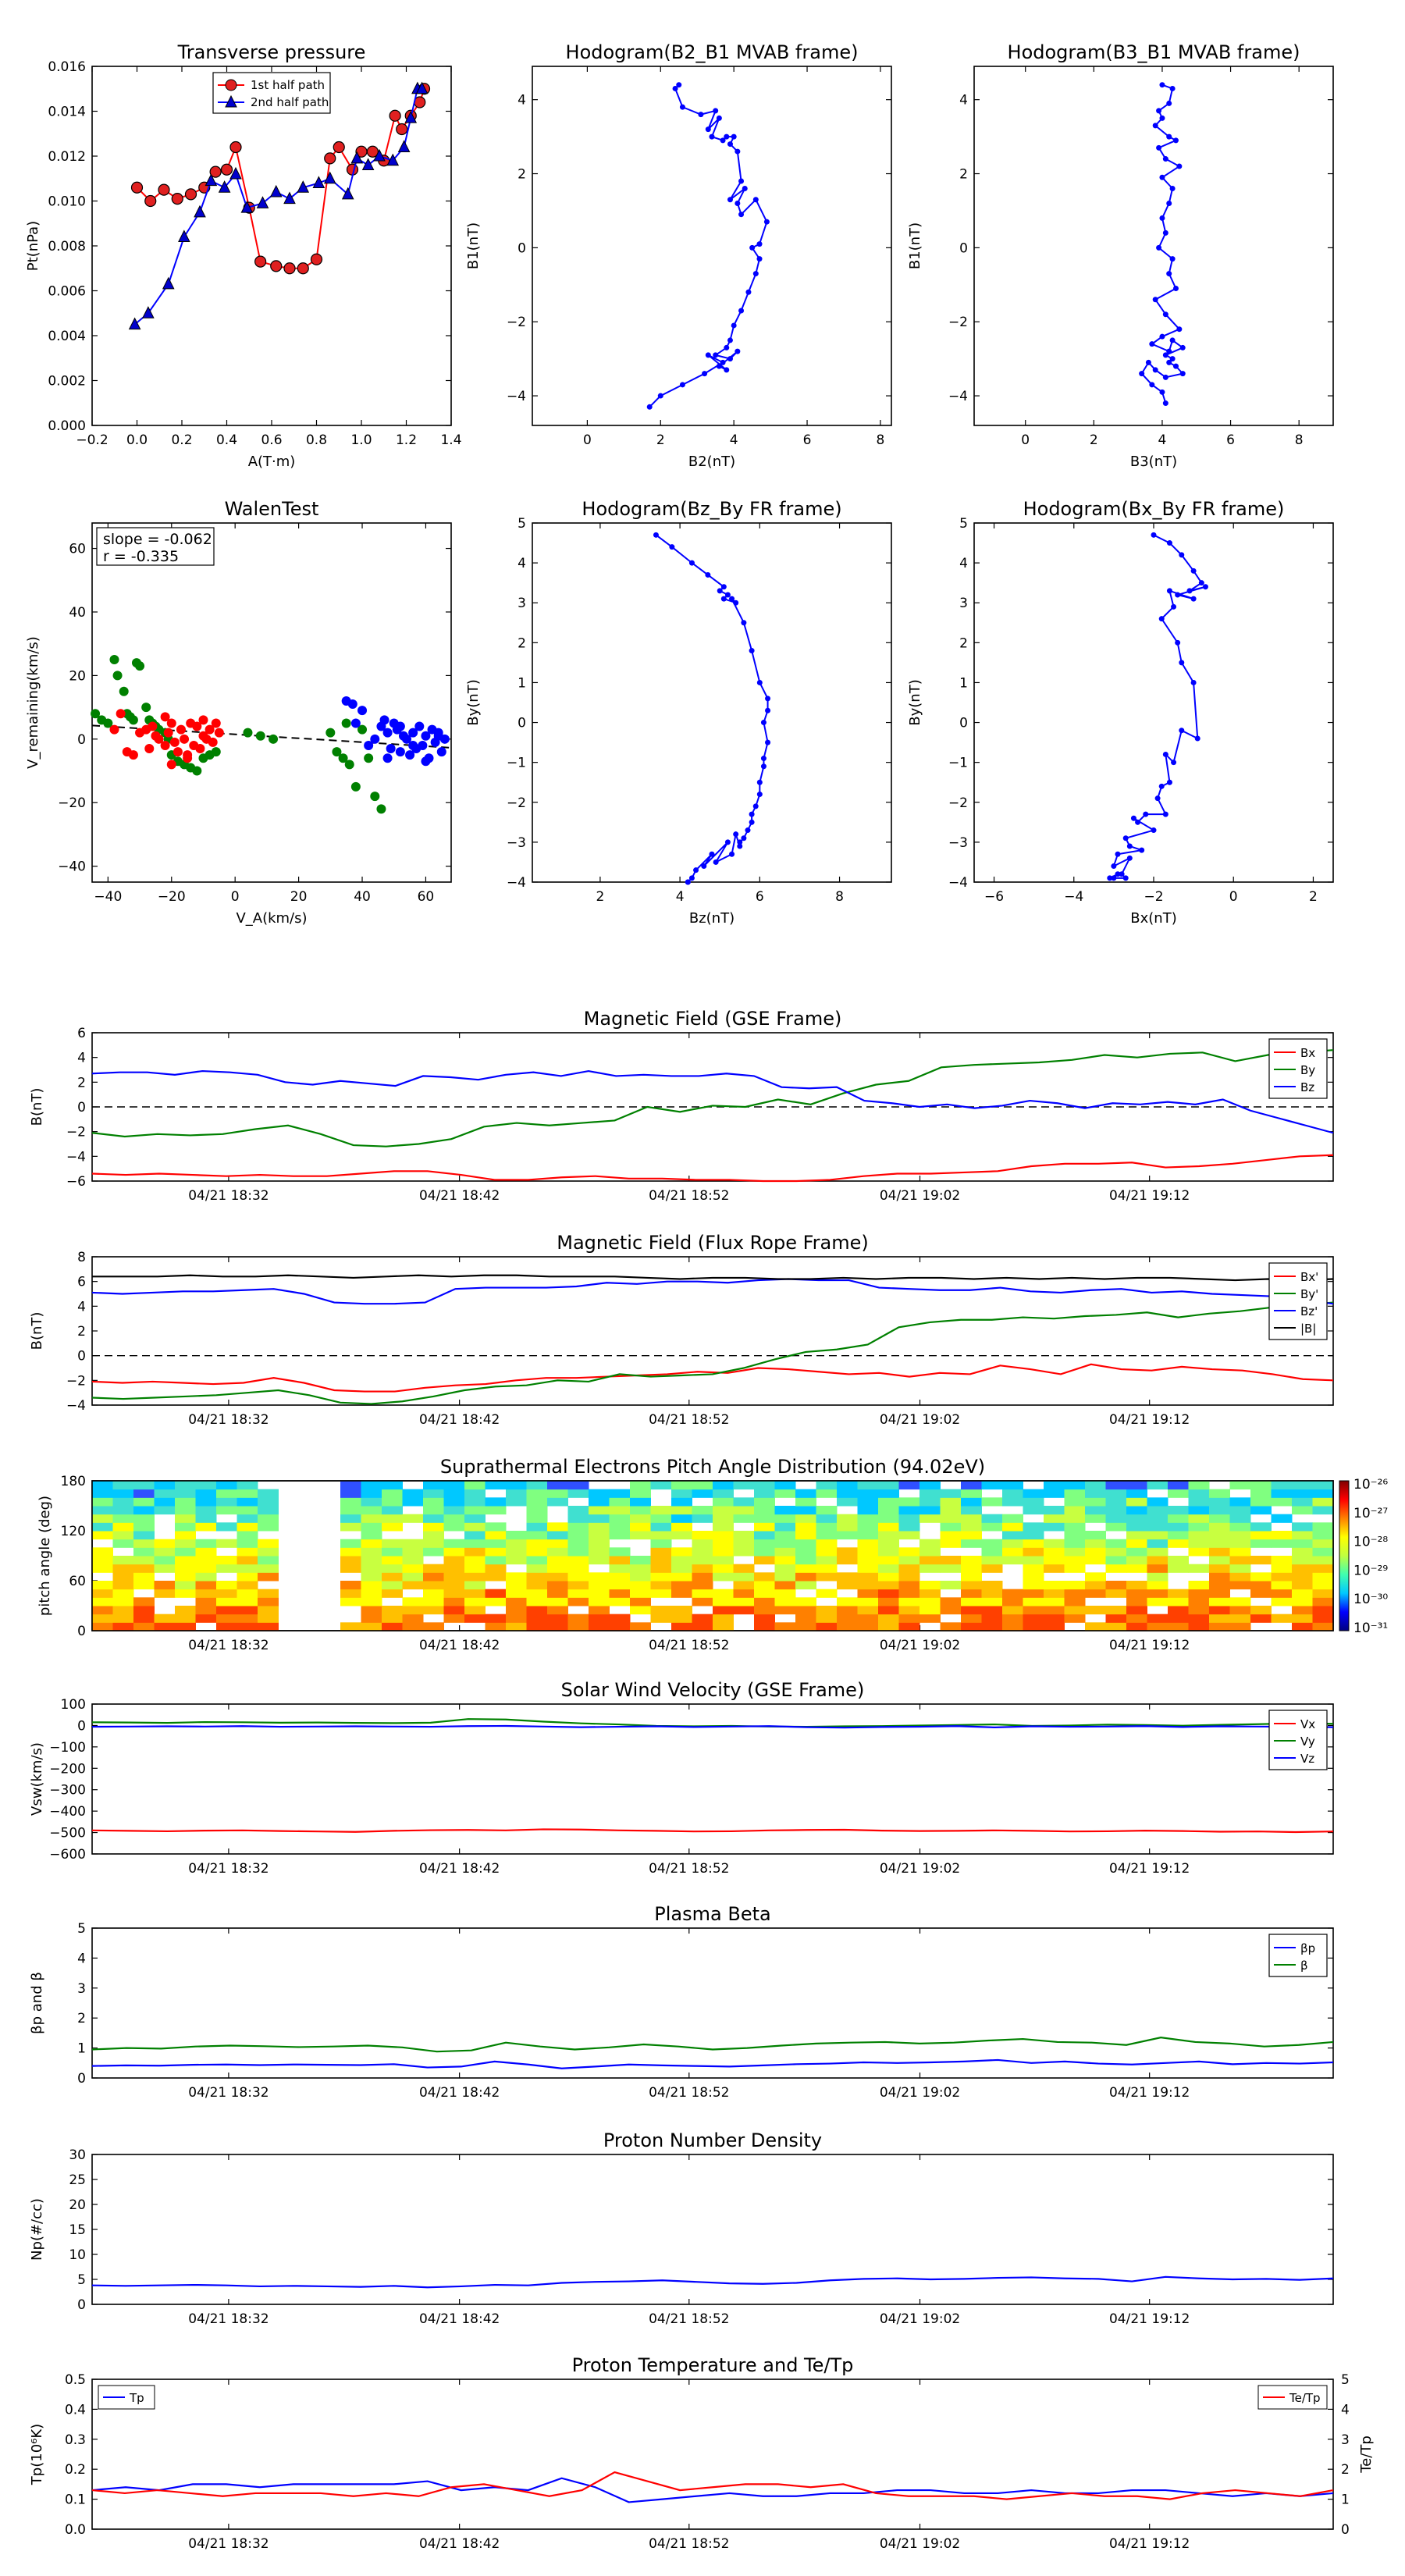 This screenshot has height=2576, width=1405. I want to click on solar-wind-velocity-ytick-label: −400, so click(68, 1812).